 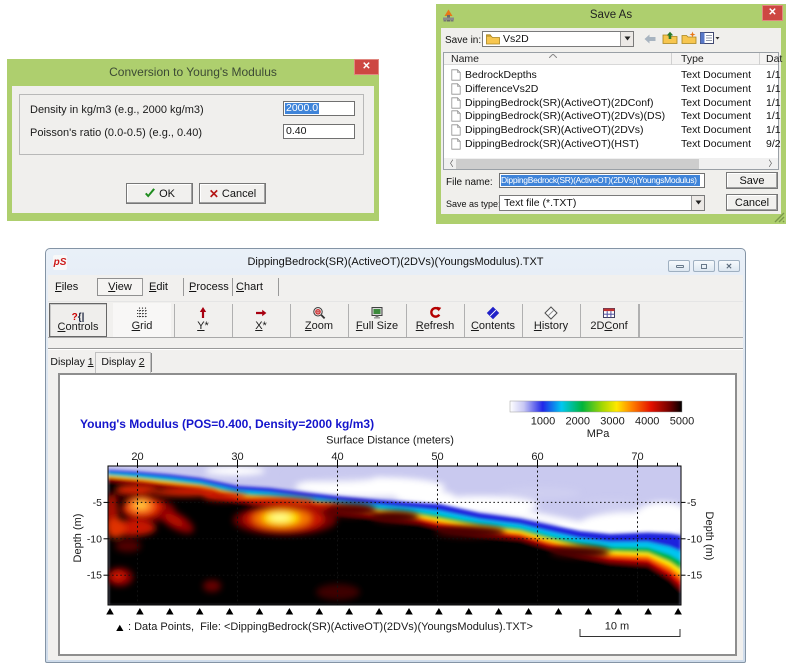 I want to click on svg-text: 5000, so click(x=682, y=422).